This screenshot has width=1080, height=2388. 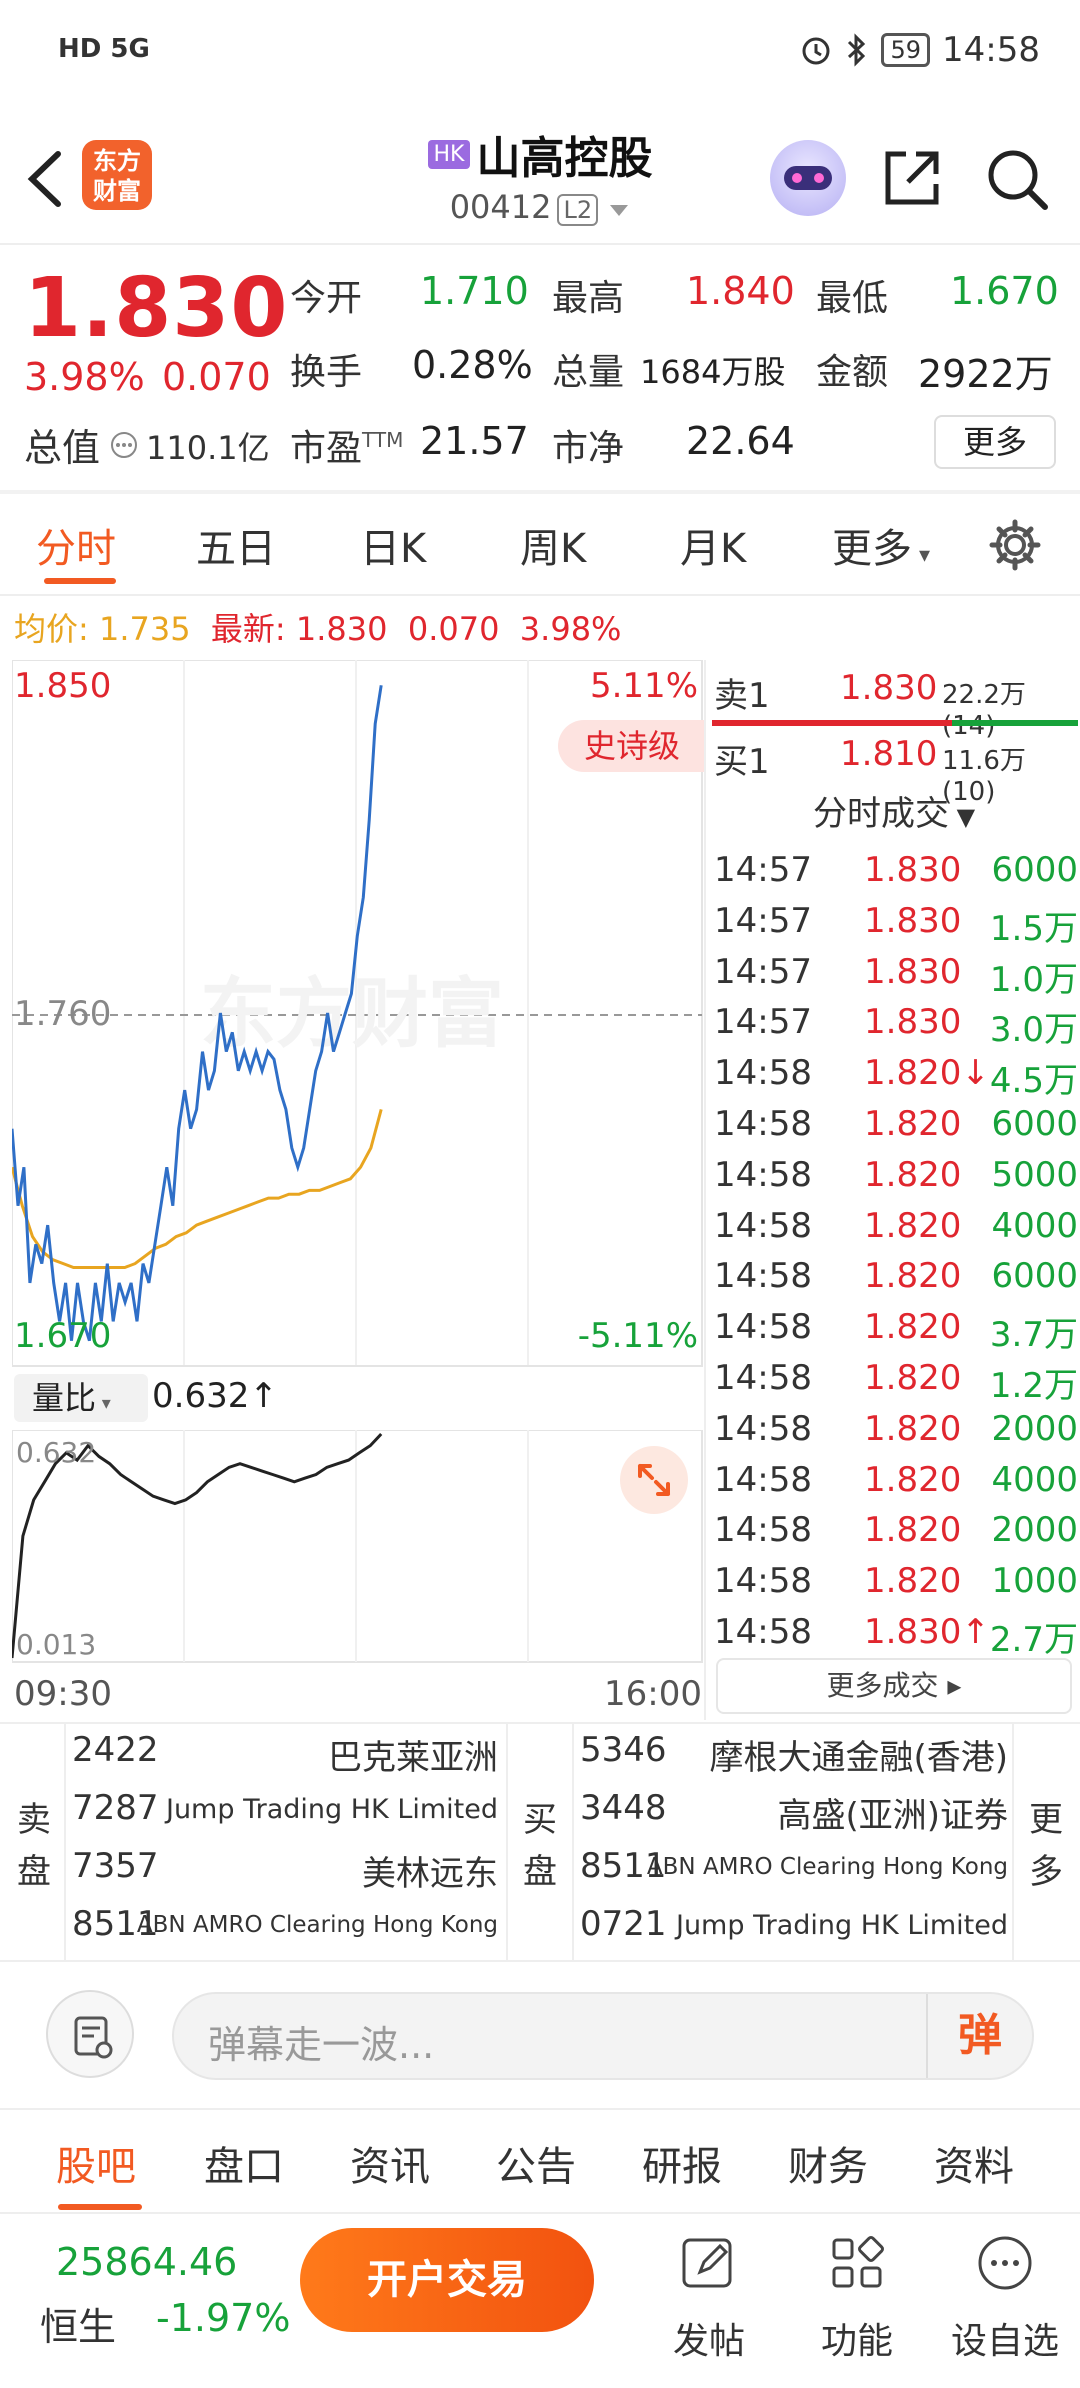 What do you see at coordinates (588, 448) in the screenshot?
I see `pb-label: 市净` at bounding box center [588, 448].